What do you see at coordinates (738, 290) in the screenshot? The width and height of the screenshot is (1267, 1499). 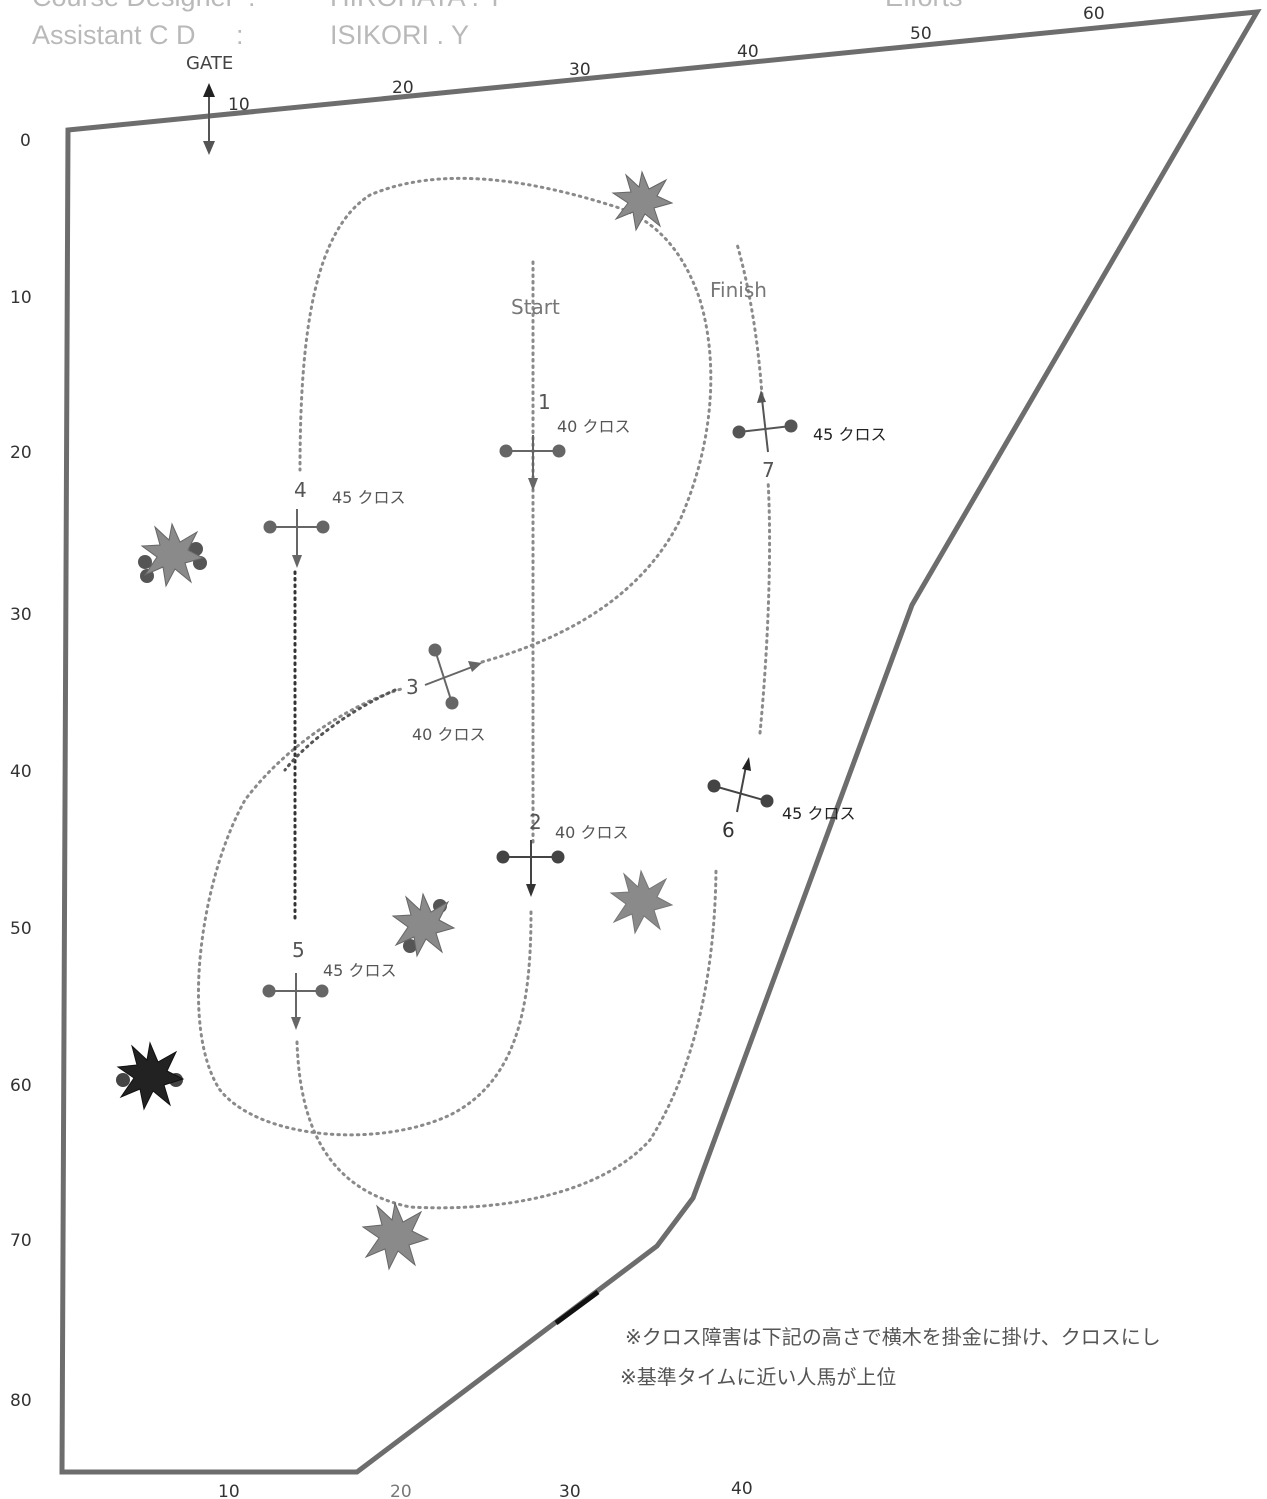 I see `finish-label: Finish` at bounding box center [738, 290].